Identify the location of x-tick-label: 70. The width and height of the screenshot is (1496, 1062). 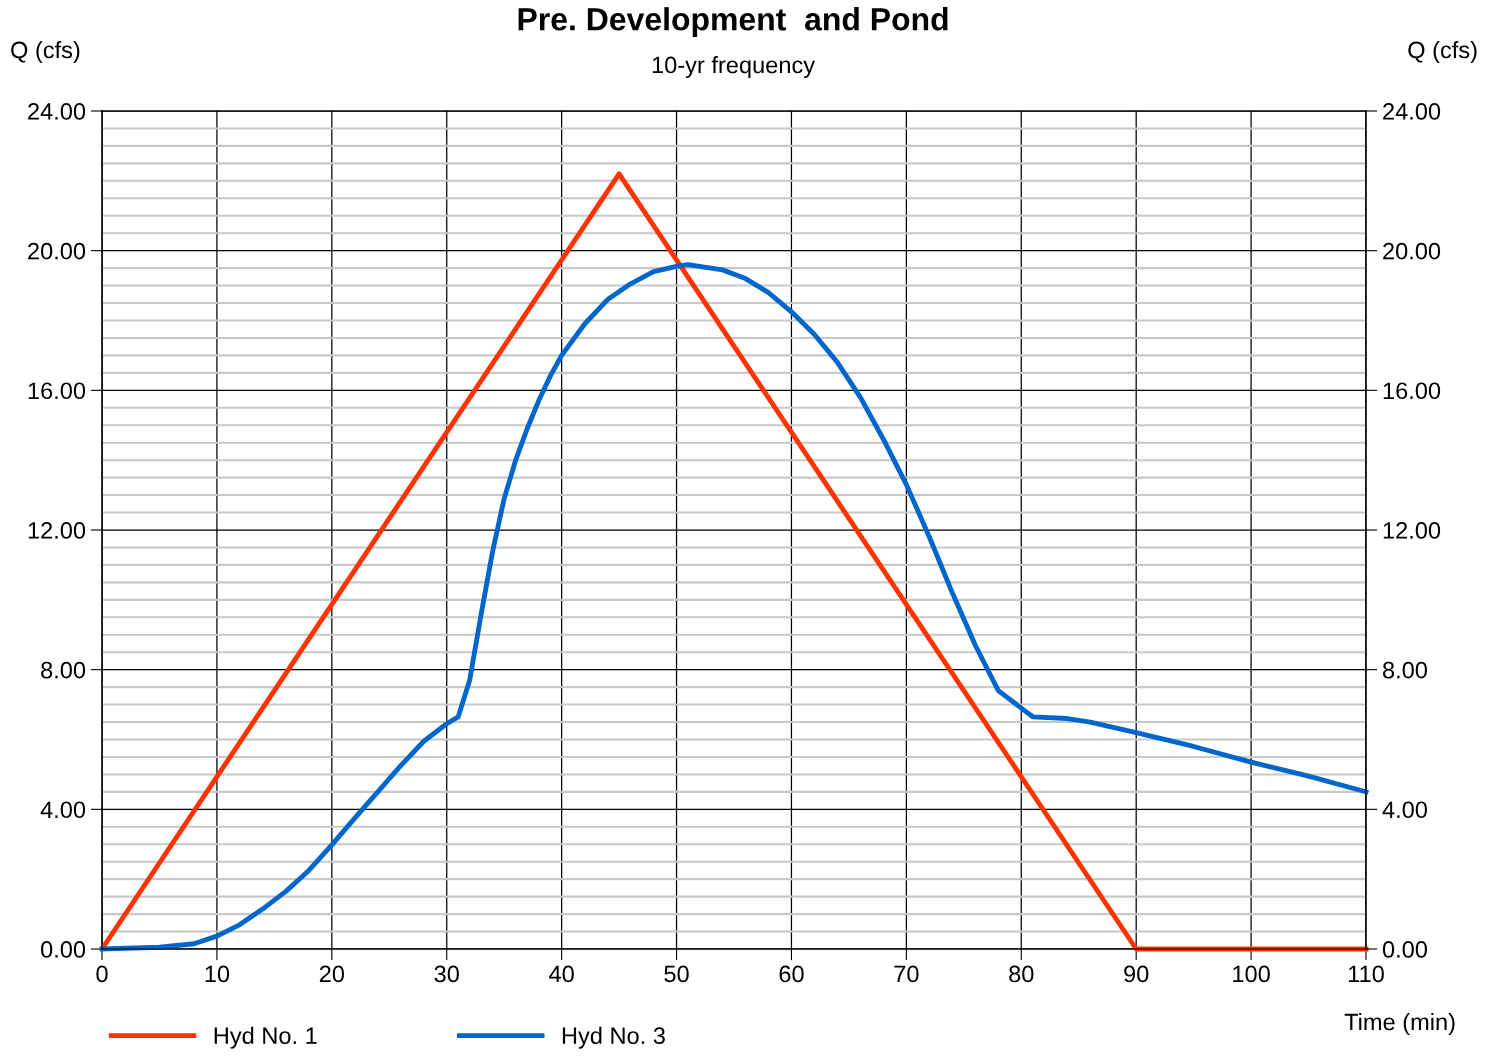
(906, 974).